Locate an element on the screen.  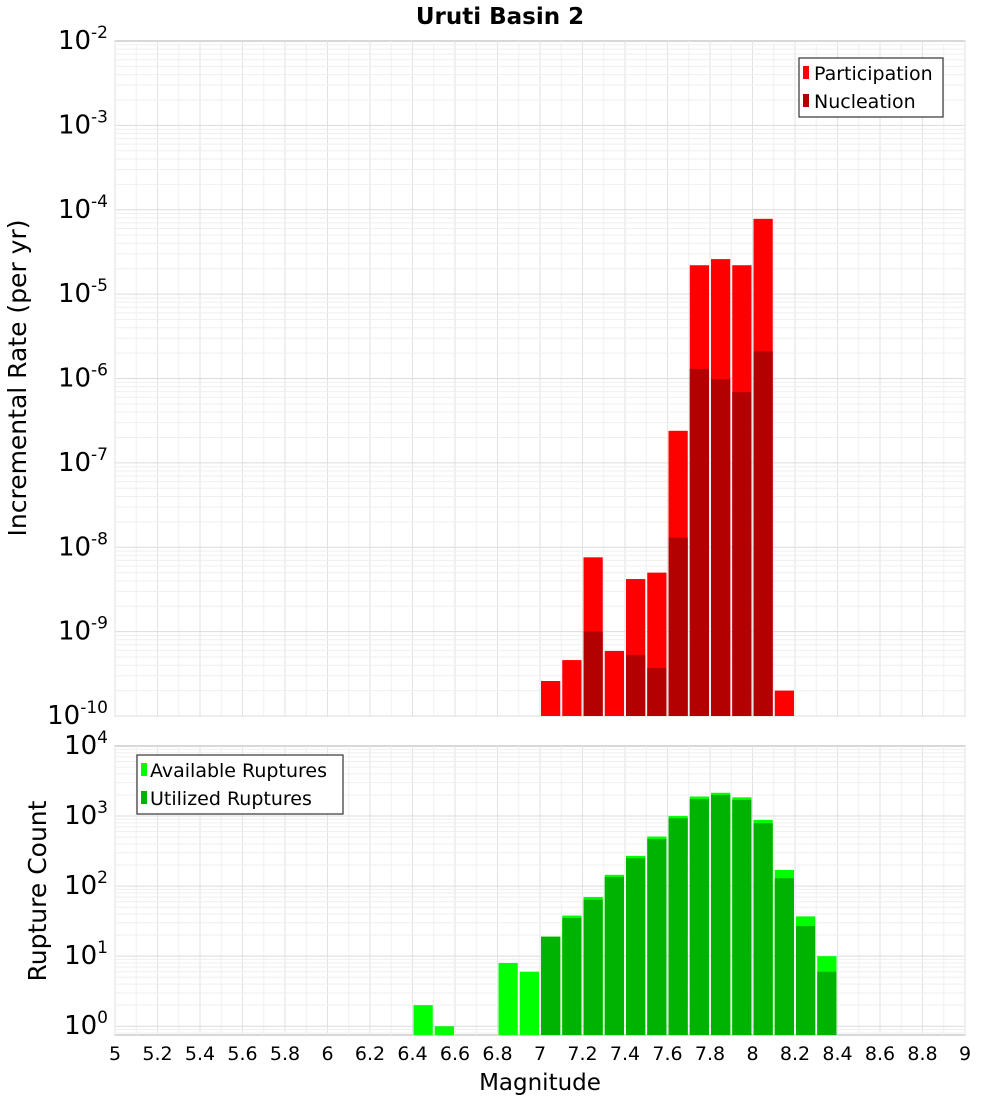
x-tick-label: 5.8 is located at coordinates (285, 1054).